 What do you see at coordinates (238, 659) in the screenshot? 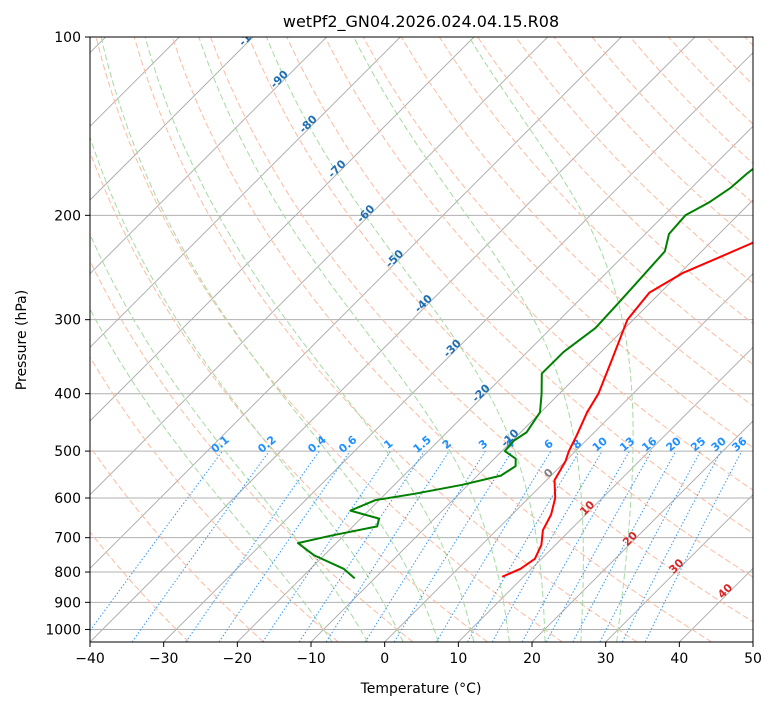
I see `x-tick-label: −20` at bounding box center [238, 659].